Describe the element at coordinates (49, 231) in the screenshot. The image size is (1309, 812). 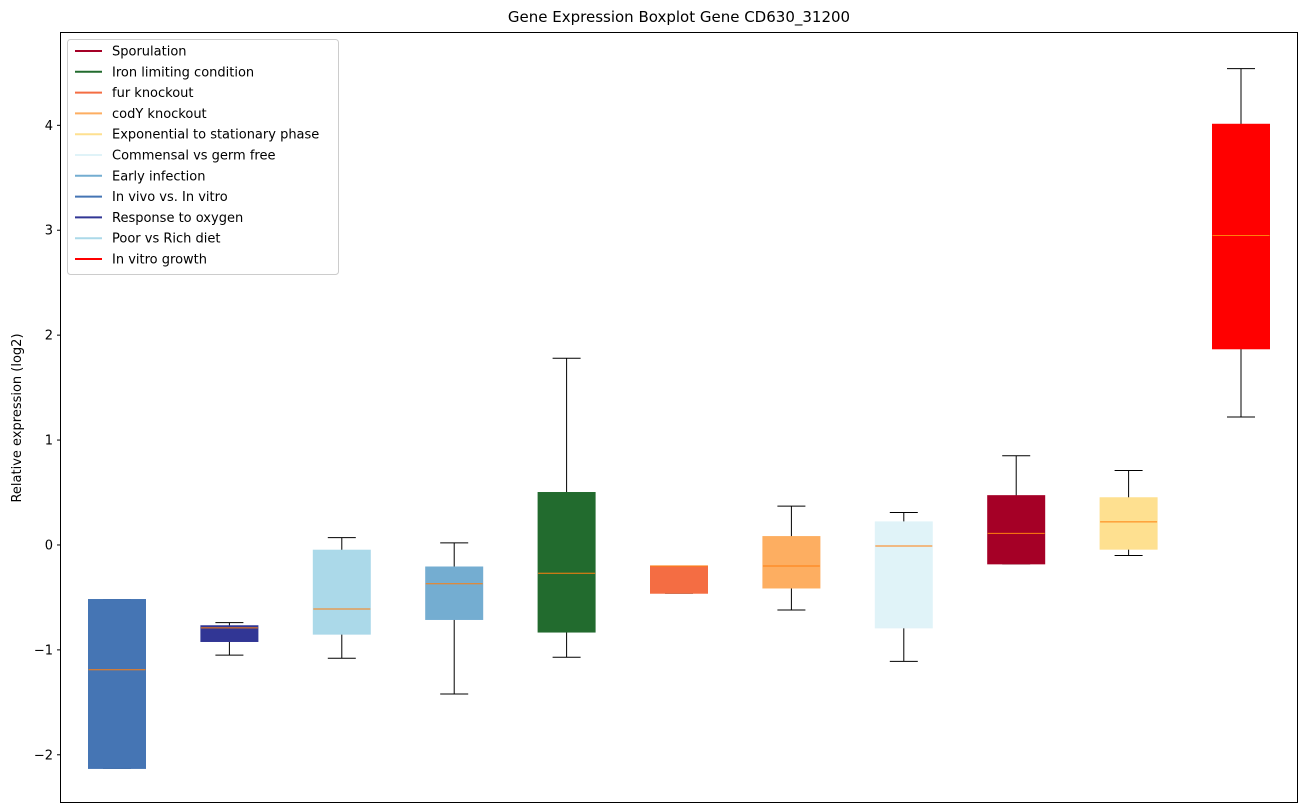
I see `y-tick-label: 3` at that location.